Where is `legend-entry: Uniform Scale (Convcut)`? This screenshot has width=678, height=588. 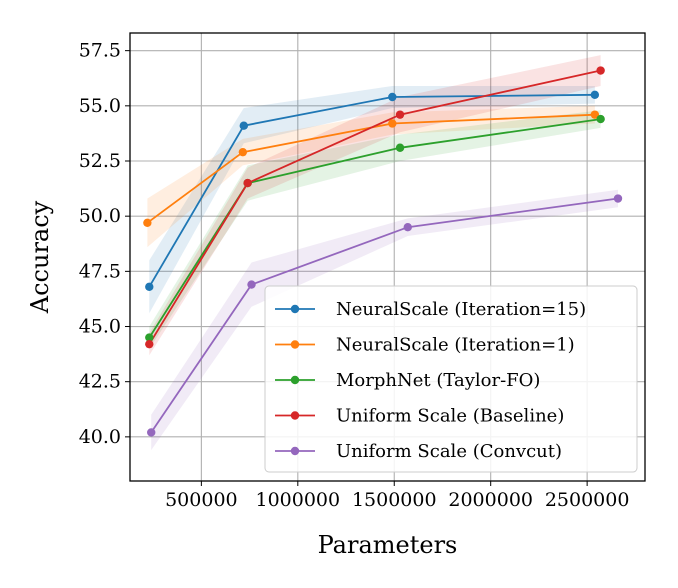
legend-entry: Uniform Scale (Convcut) is located at coordinates (418, 451).